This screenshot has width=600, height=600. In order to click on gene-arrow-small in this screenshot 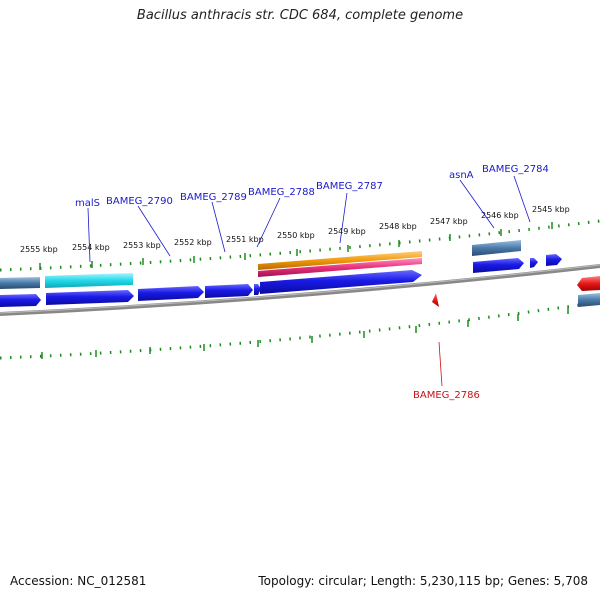, I will do `click(534, 263)`.